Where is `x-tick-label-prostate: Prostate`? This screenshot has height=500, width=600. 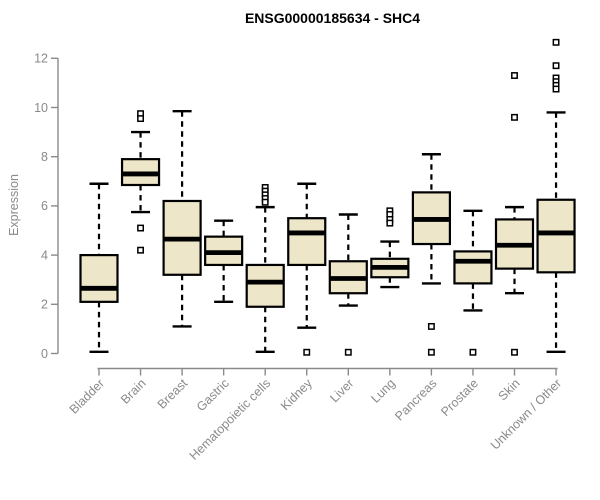
x-tick-label-prostate: Prostate is located at coordinates (459, 397).